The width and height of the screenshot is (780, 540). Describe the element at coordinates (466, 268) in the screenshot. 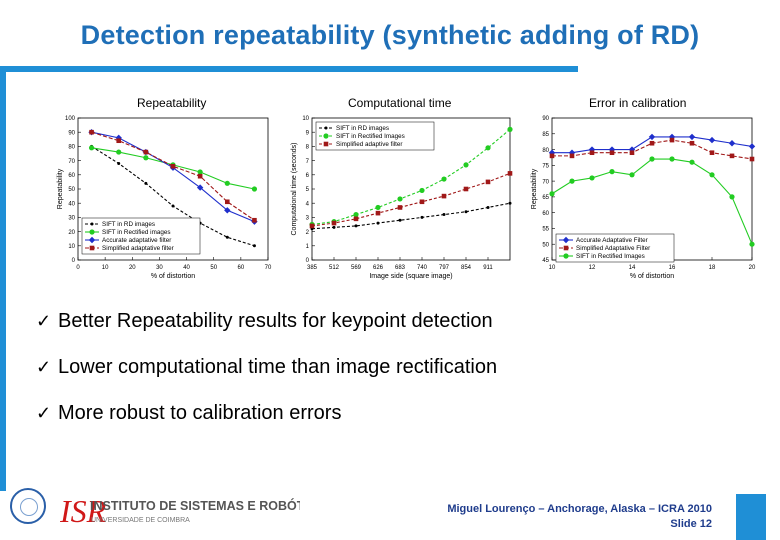

I see `x-tick-label: 854` at that location.